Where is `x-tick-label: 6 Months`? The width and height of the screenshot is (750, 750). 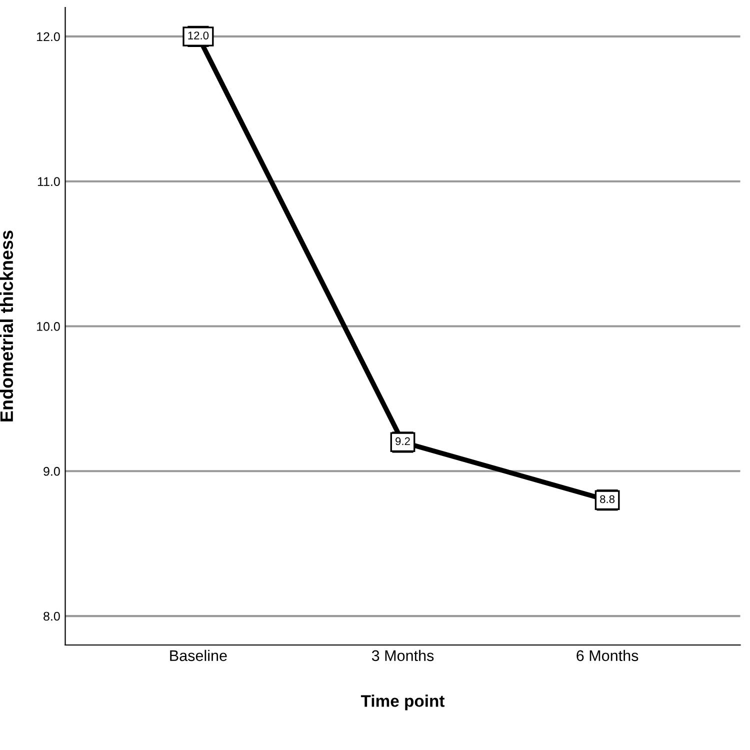 x-tick-label: 6 Months is located at coordinates (607, 656).